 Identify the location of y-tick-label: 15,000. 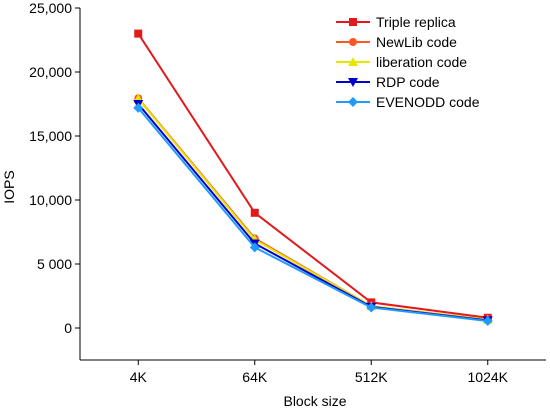
(50, 136).